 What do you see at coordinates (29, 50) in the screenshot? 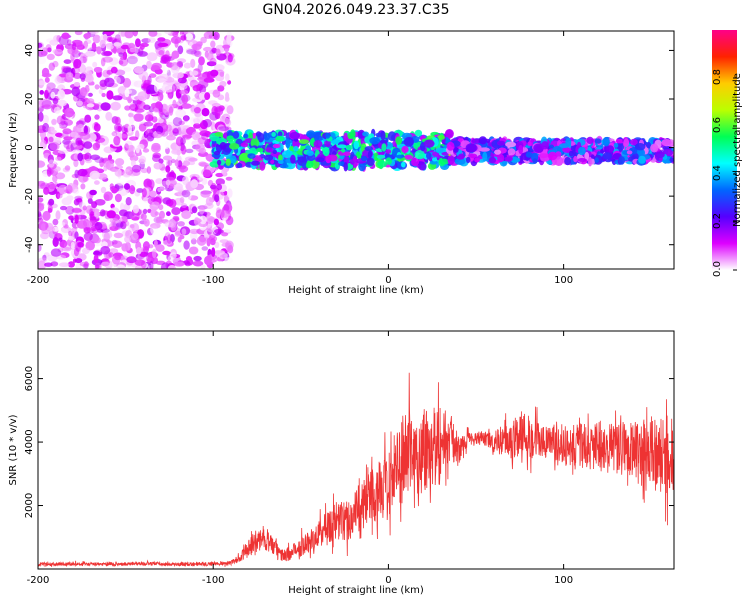
I see `heatmap-y-tick-label: 40` at bounding box center [29, 50].